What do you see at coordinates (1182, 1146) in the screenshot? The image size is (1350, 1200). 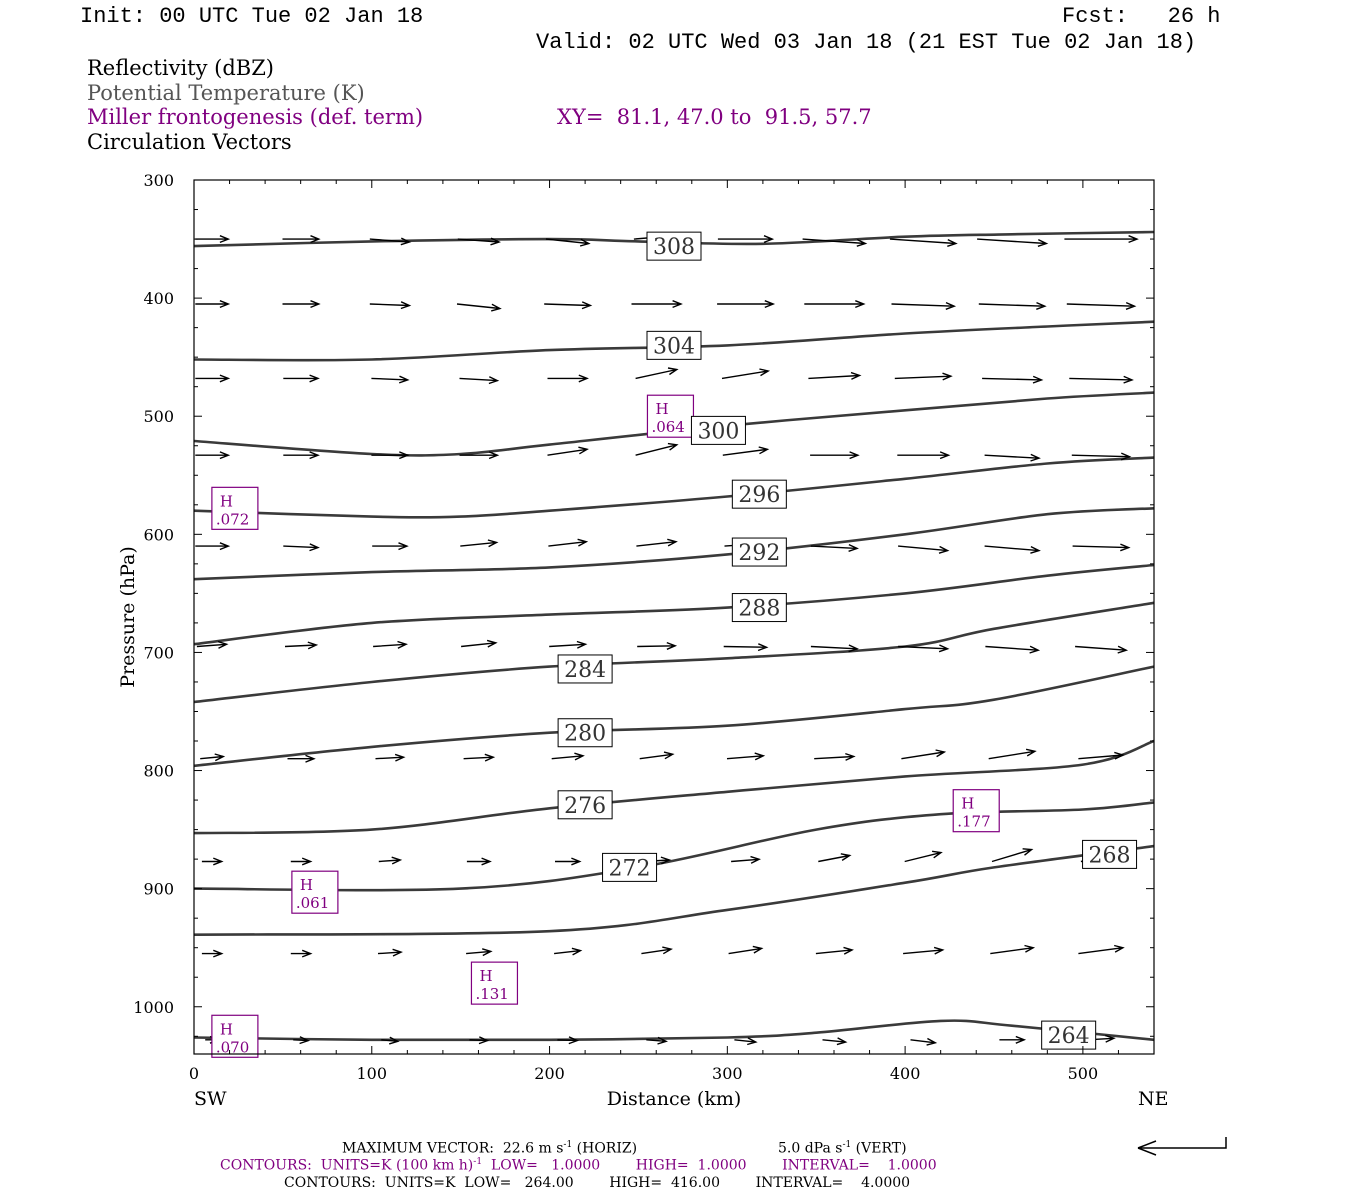 I see `reference-vector-icon` at bounding box center [1182, 1146].